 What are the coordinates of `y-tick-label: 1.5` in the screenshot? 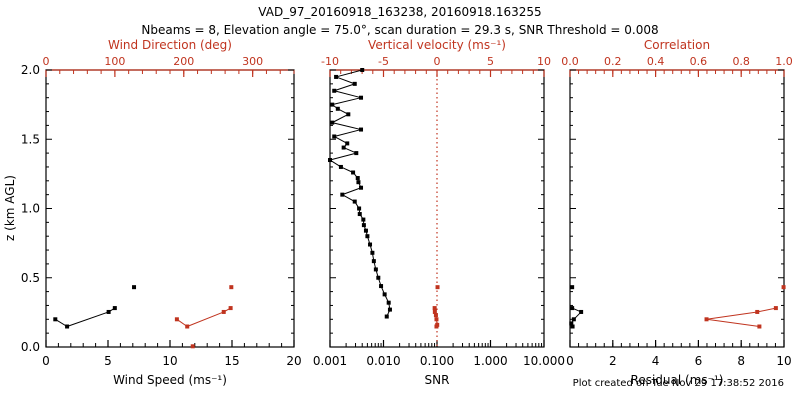 It's located at (30, 139).